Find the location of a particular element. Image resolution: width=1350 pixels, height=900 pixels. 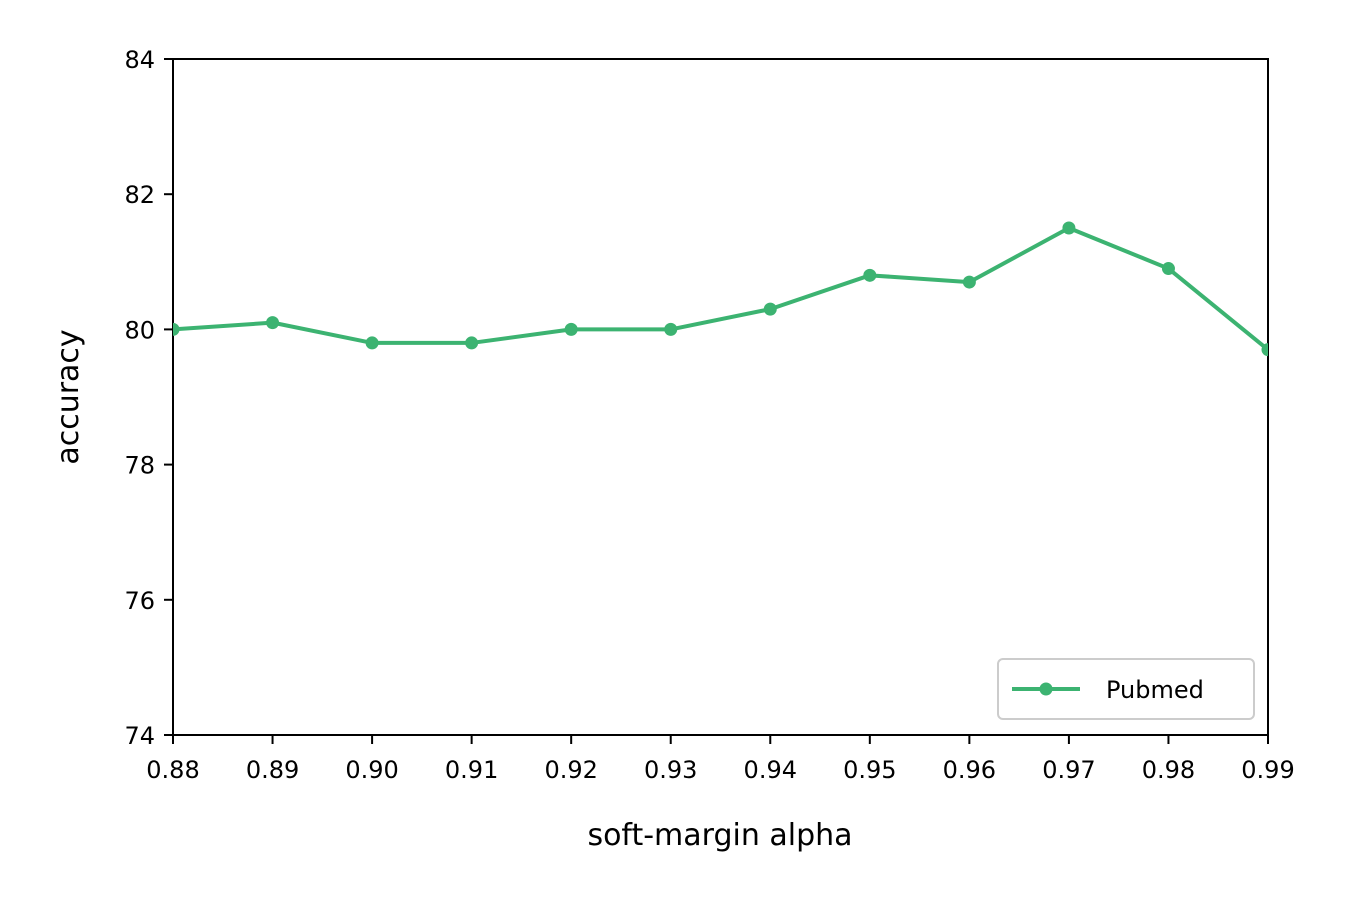

series-line is located at coordinates (720, 289).